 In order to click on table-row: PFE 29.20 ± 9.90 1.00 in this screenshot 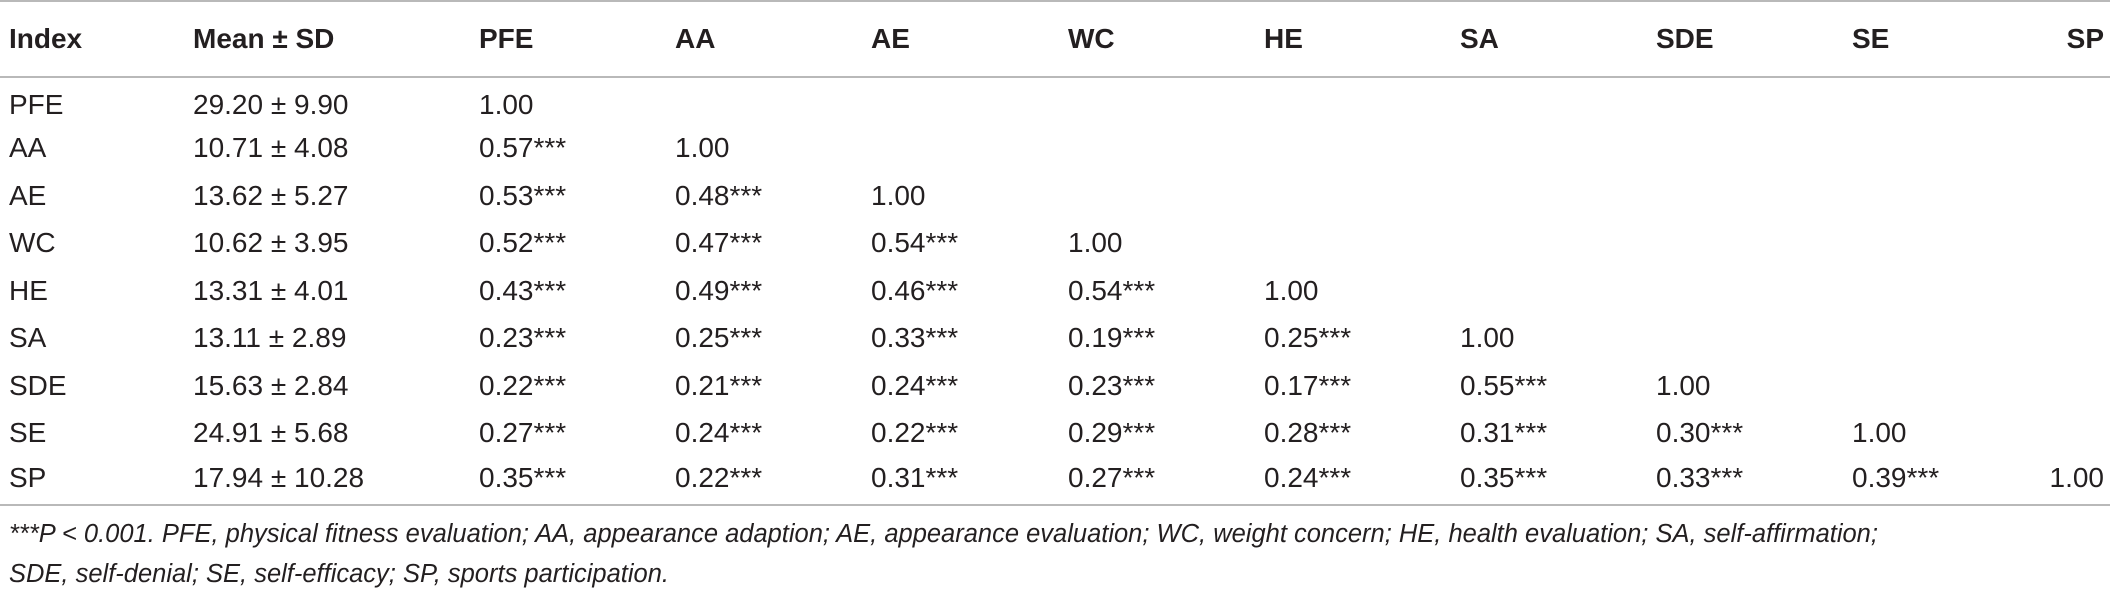, I will do `click(1055, 101)`.